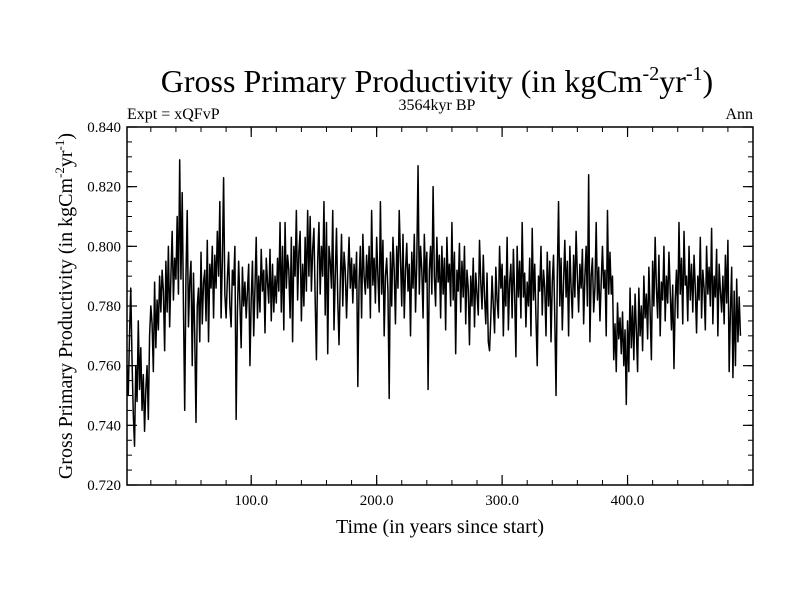 This screenshot has width=800, height=600. I want to click on y-tick-label: 0.720, so click(104, 486).